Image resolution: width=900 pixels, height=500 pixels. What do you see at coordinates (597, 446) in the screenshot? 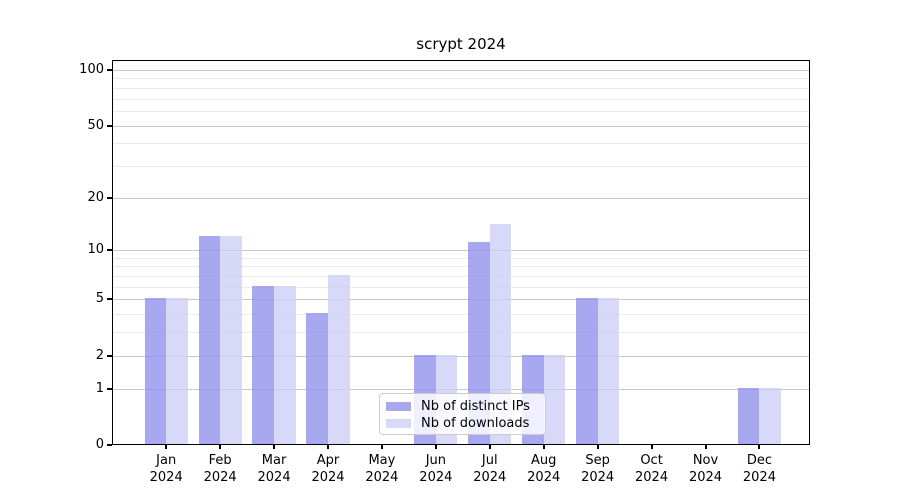
I see `x-tick-mark-sep` at bounding box center [597, 446].